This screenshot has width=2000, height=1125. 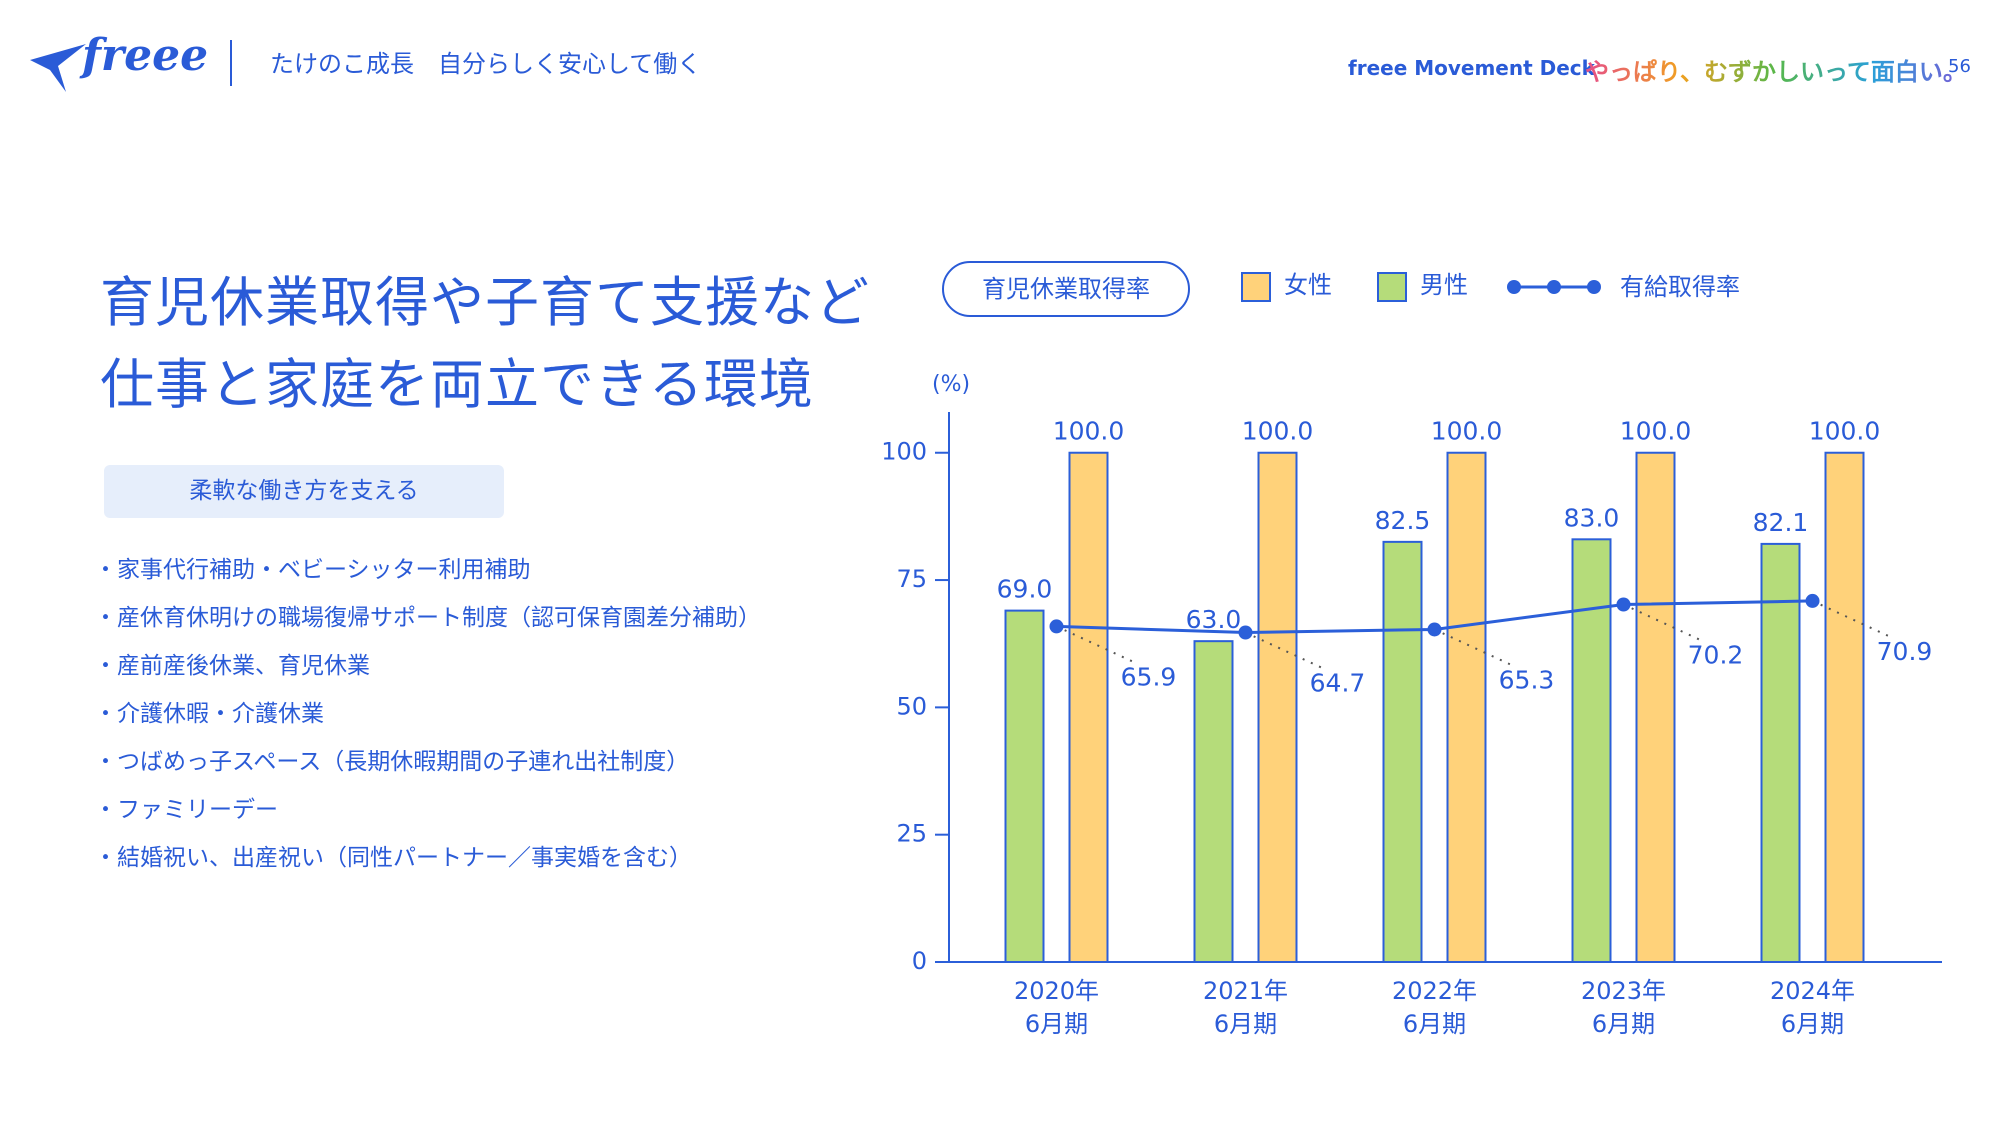 I want to click on bullet-item: ・産前産後休業、育児休業, so click(x=232, y=666).